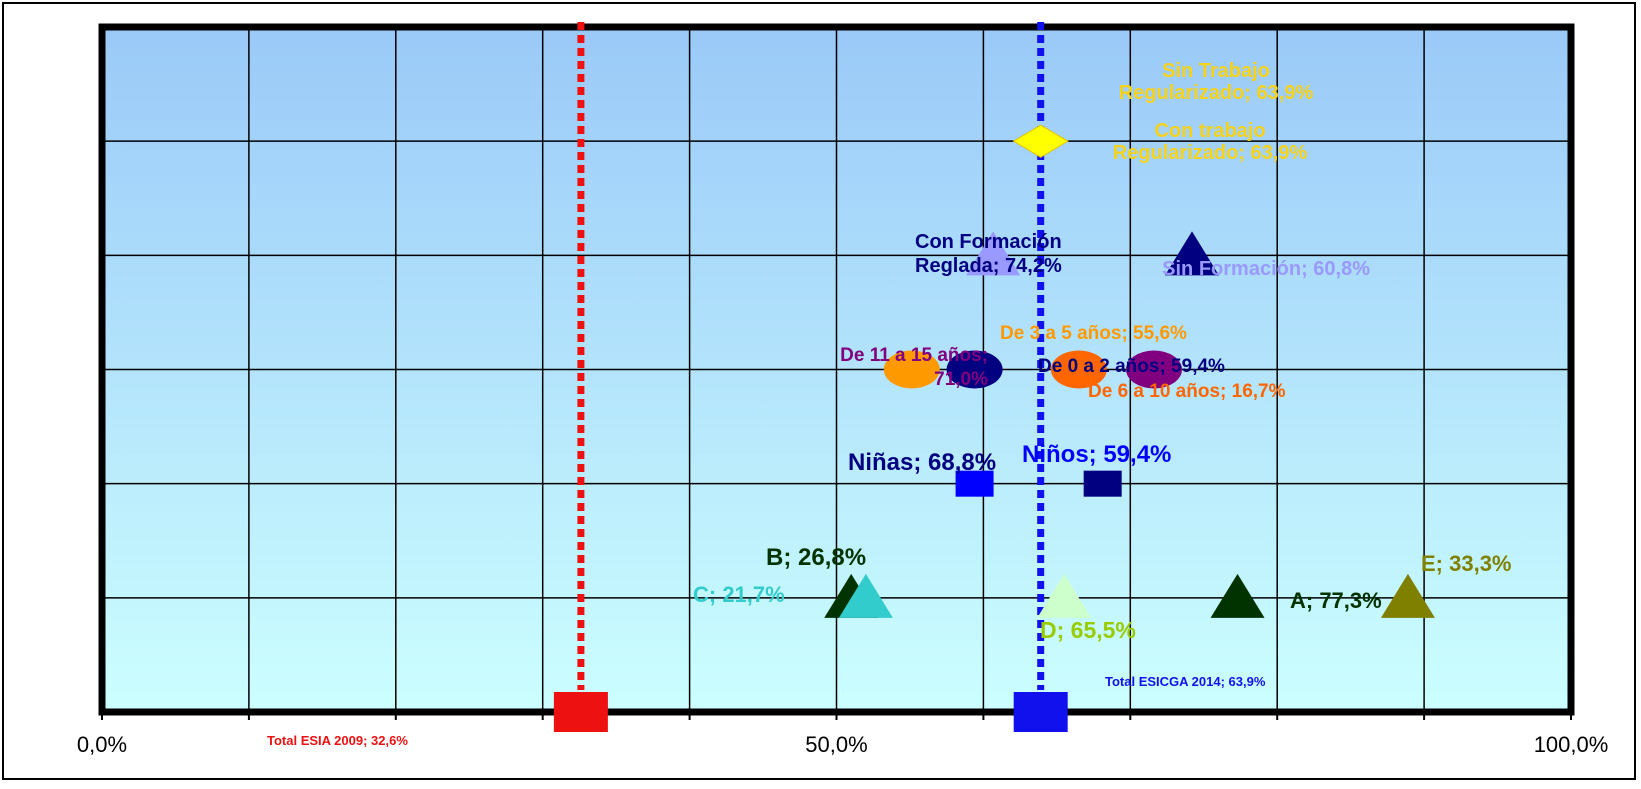 This screenshot has height=789, width=1641. What do you see at coordinates (1185, 681) in the screenshot?
I see `reference-line-label: Total ESICGA 2014; 63,9%` at bounding box center [1185, 681].